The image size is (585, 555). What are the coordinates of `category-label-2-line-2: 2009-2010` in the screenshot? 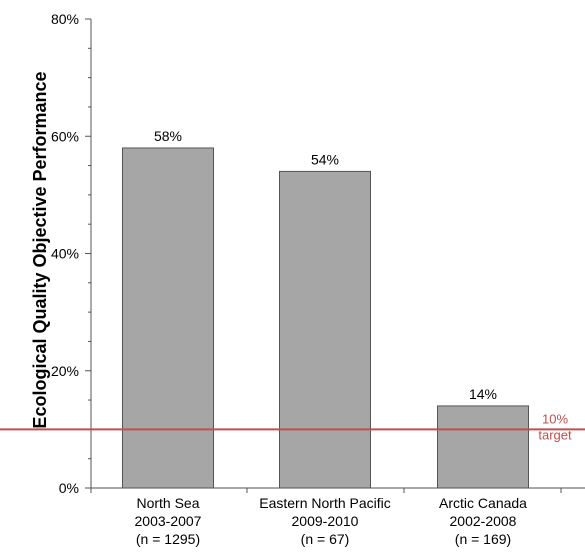 It's located at (325, 521).